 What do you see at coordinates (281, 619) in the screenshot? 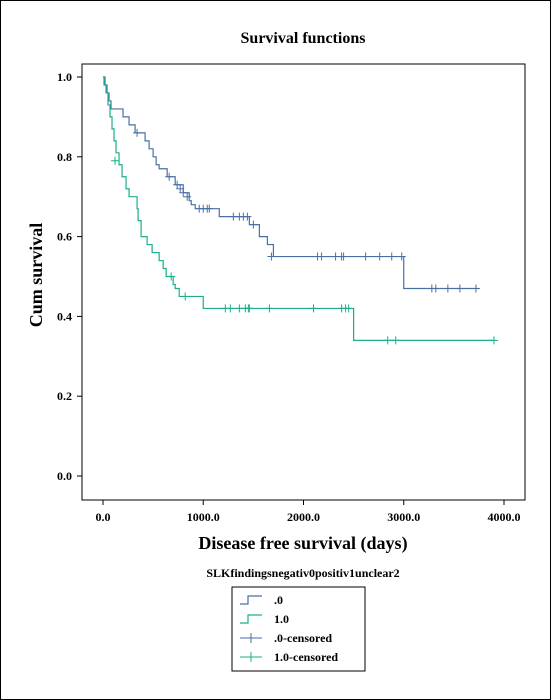
I see `legend-label: 1.0` at bounding box center [281, 619].